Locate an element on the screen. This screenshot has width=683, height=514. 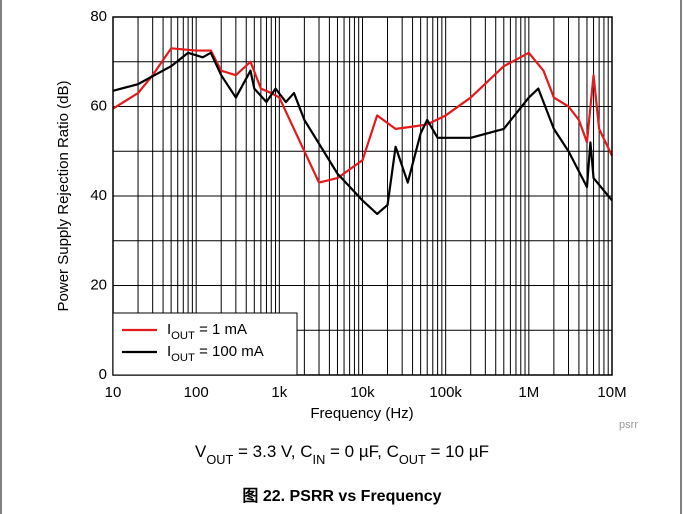
x-tick-label: 100k is located at coordinates (445, 392).